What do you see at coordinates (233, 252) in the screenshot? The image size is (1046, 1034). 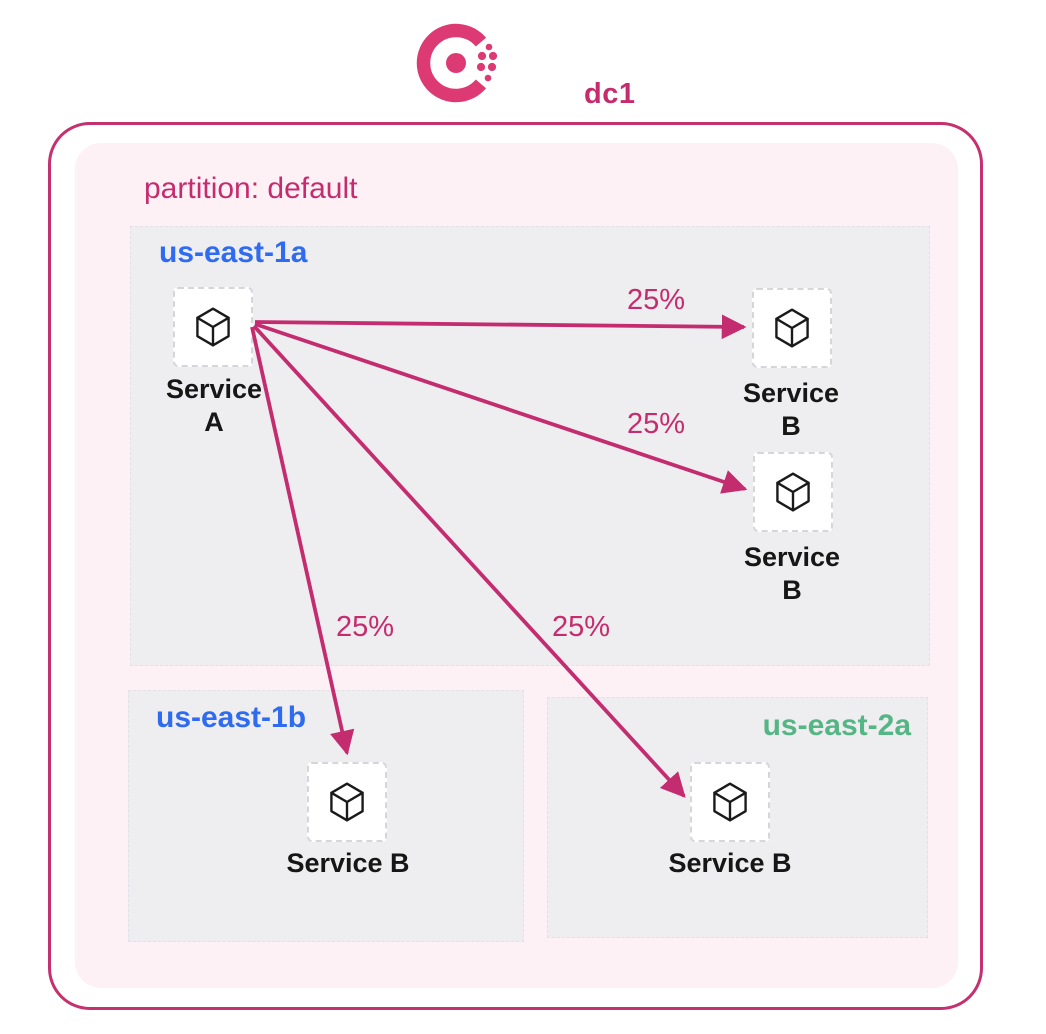 I see `zone-label-us-east-1a: us-east-1a` at bounding box center [233, 252].